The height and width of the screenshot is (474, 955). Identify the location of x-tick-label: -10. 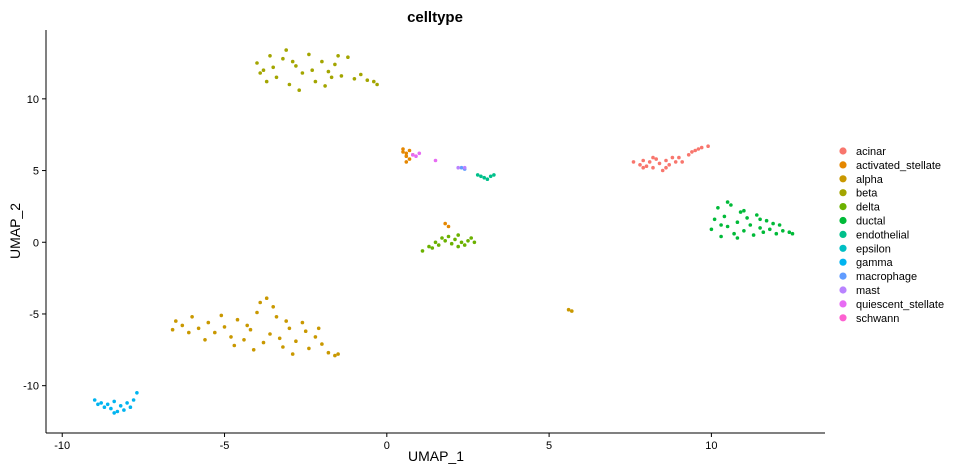
(62, 446).